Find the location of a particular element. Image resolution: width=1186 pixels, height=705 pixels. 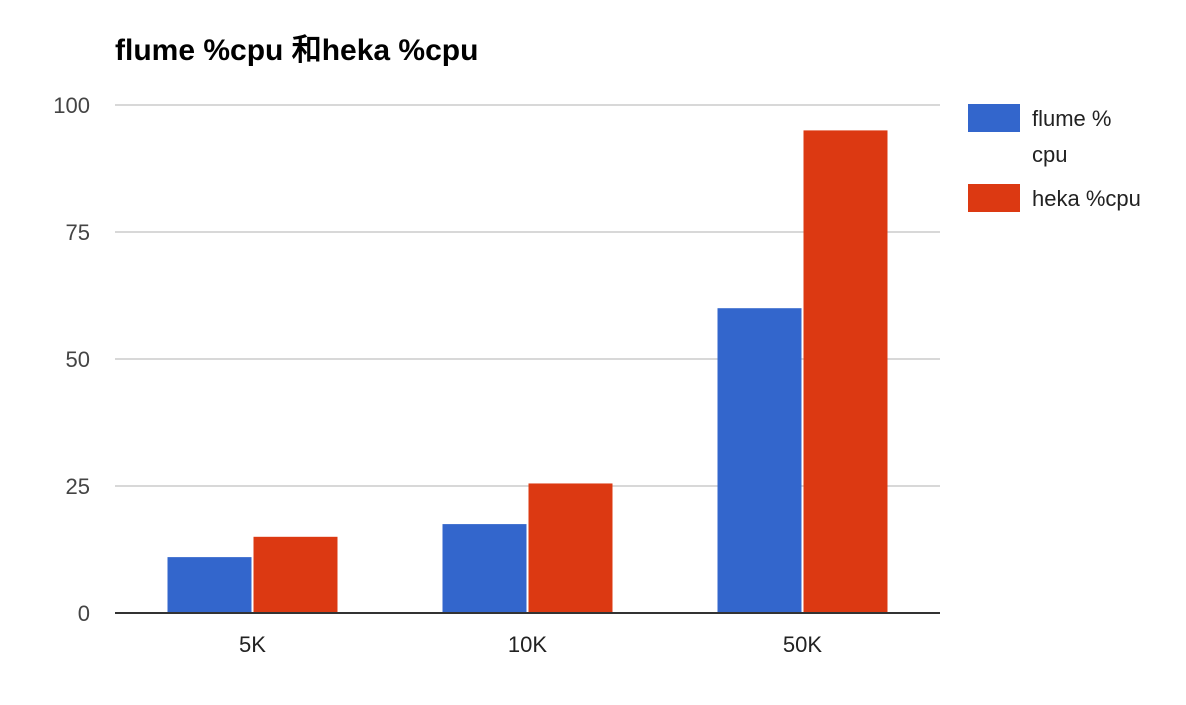

bar-heka-5k is located at coordinates (295, 574).